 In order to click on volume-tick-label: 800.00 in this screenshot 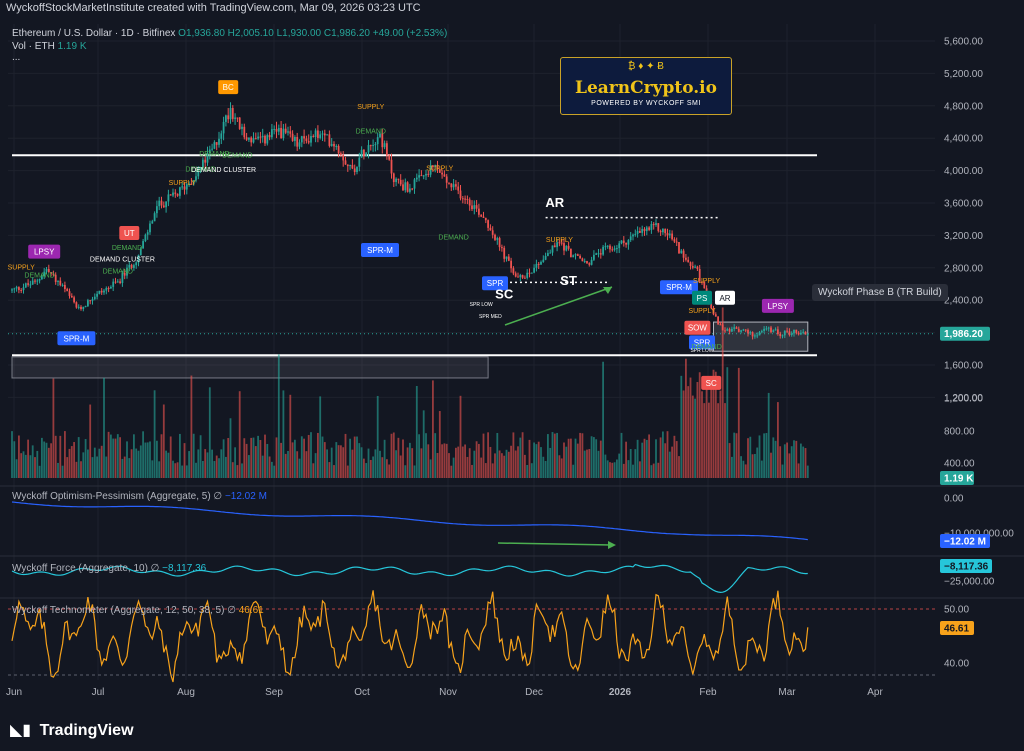, I will do `click(959, 432)`.